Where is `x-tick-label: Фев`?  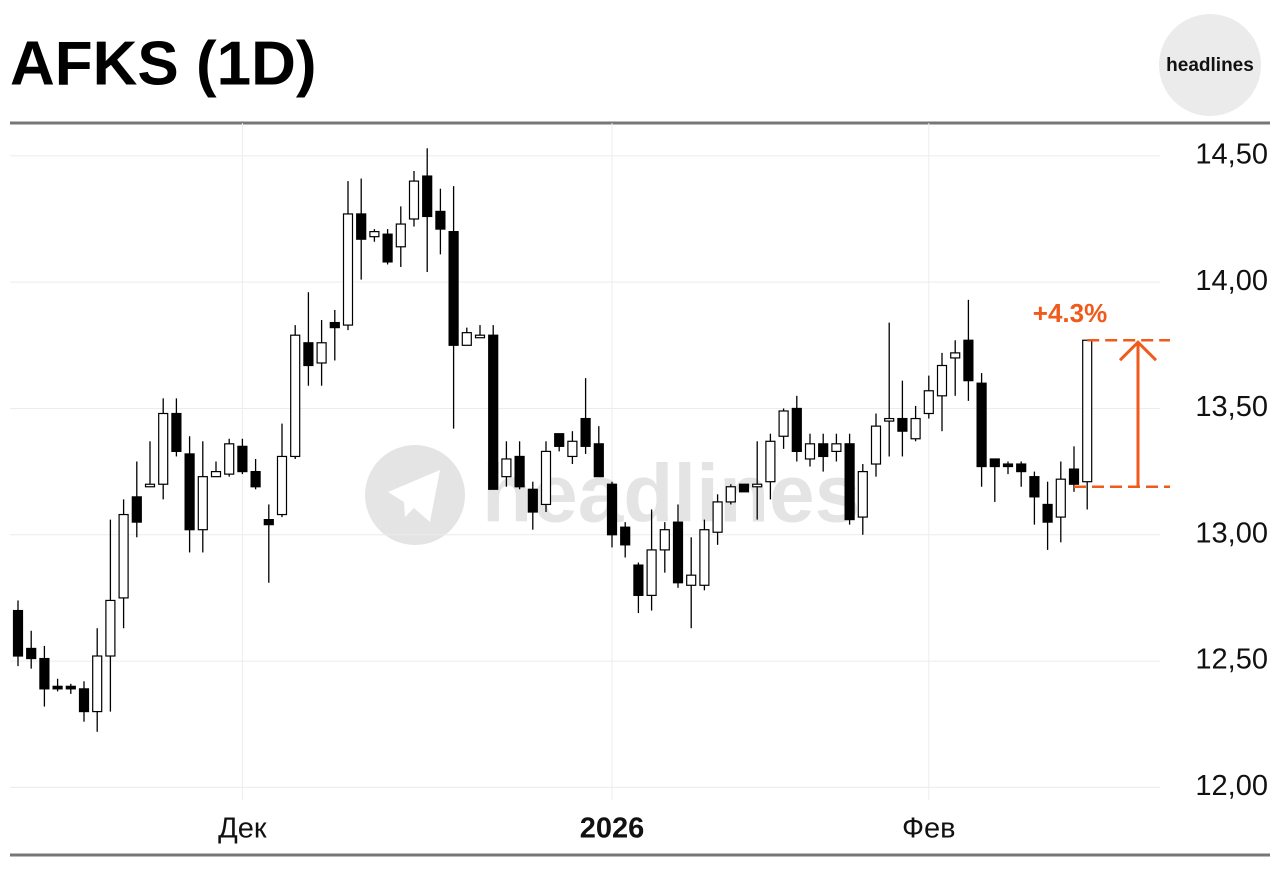 x-tick-label: Фев is located at coordinates (929, 829).